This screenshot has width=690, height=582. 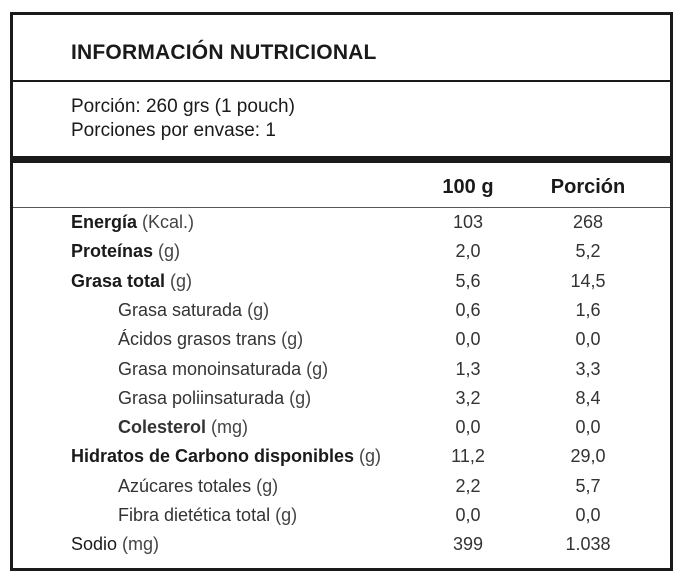 I want to click on column-header-100g: 100 g, so click(x=468, y=187).